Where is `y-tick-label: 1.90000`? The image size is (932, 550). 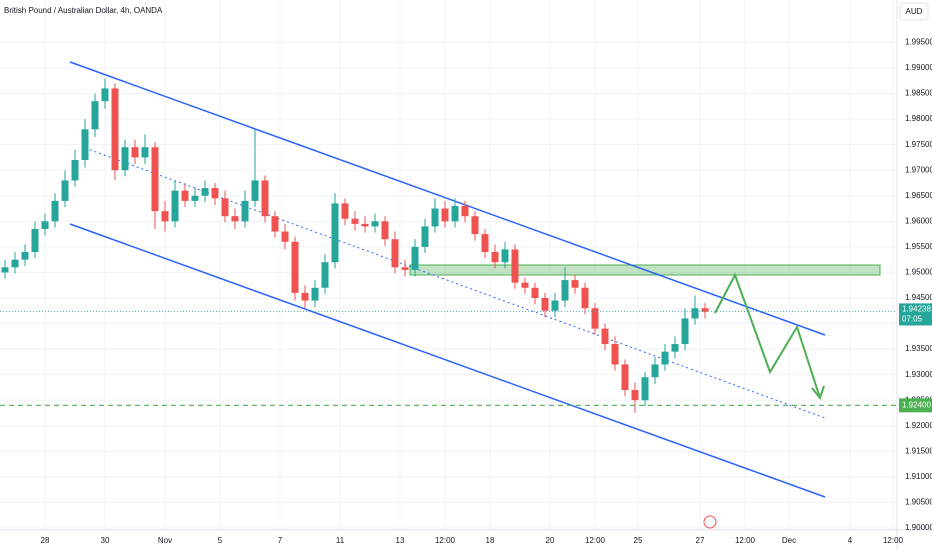 y-tick-label: 1.90000 is located at coordinates (918, 527).